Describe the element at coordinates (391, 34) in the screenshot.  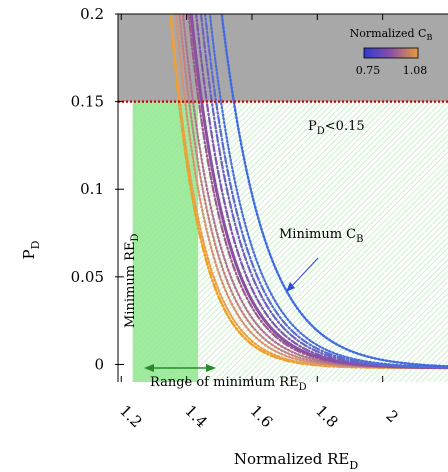
I see `colorbar-title: Normalized CB` at that location.